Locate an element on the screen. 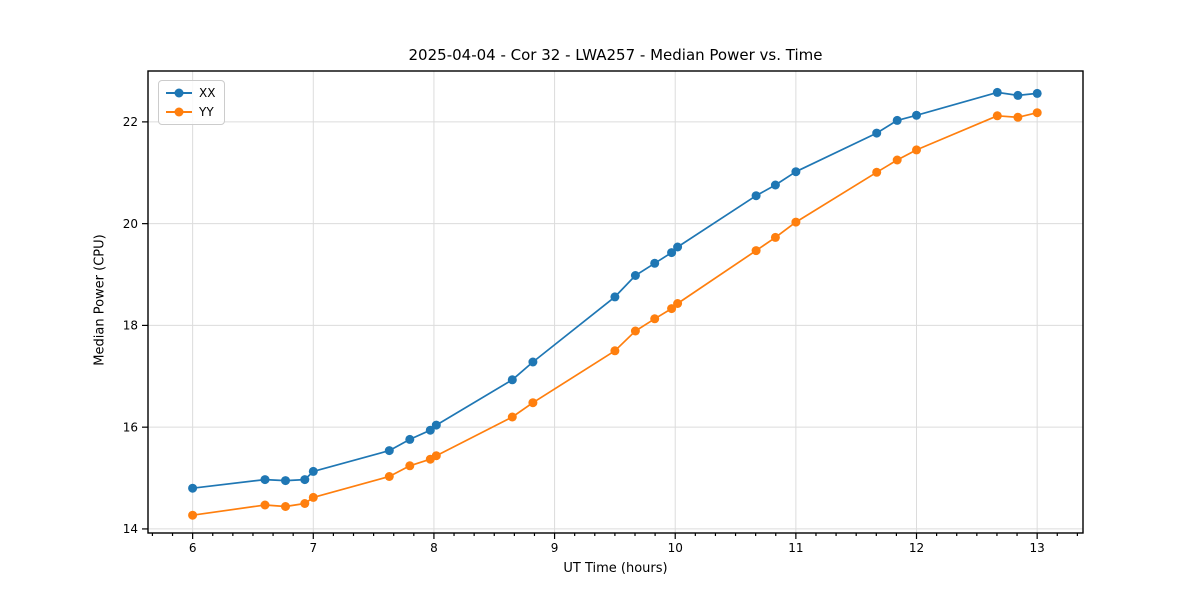 The image size is (1200, 600). y-axis-label: Median Power (CPU) is located at coordinates (100, 300).